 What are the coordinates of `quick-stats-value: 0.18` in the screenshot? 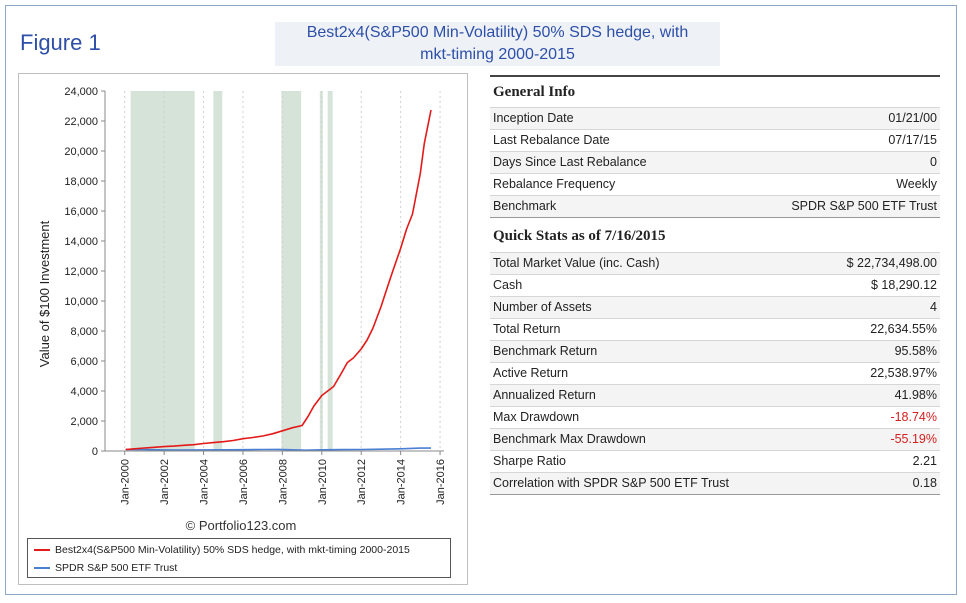 It's located at (924, 483).